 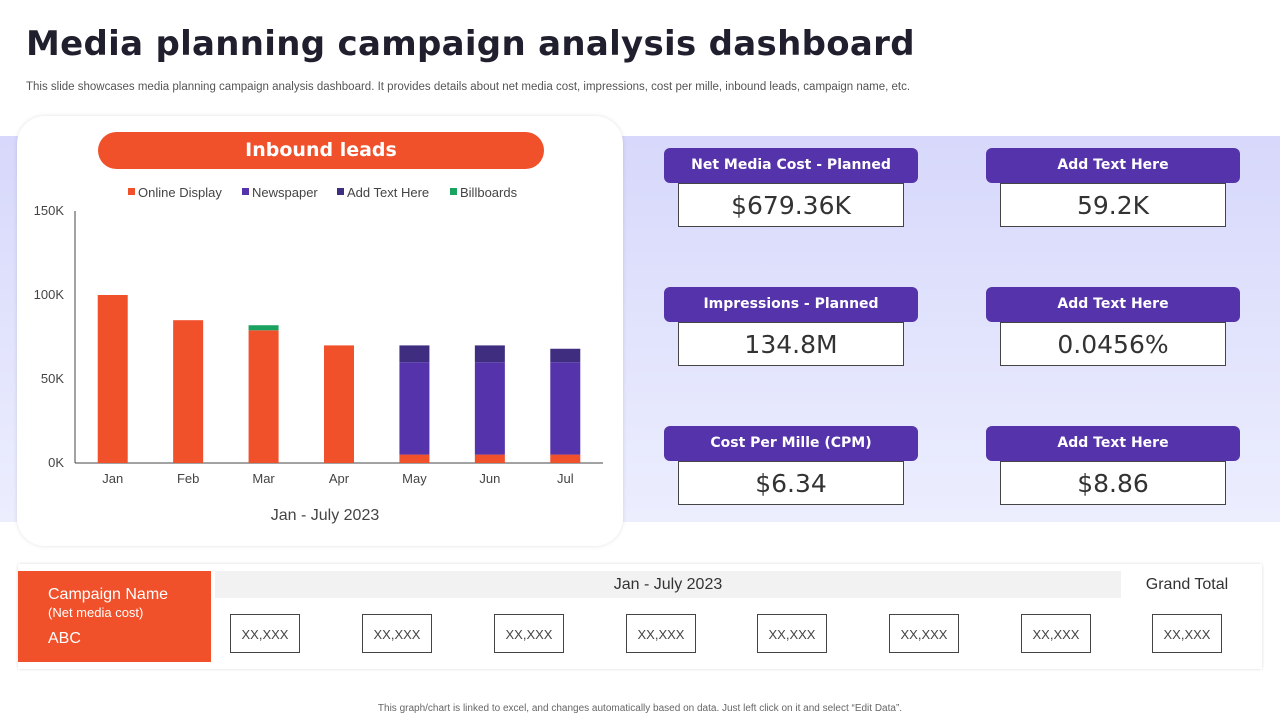 What do you see at coordinates (108, 594) in the screenshot?
I see `campaign-name-label: Campaign Name` at bounding box center [108, 594].